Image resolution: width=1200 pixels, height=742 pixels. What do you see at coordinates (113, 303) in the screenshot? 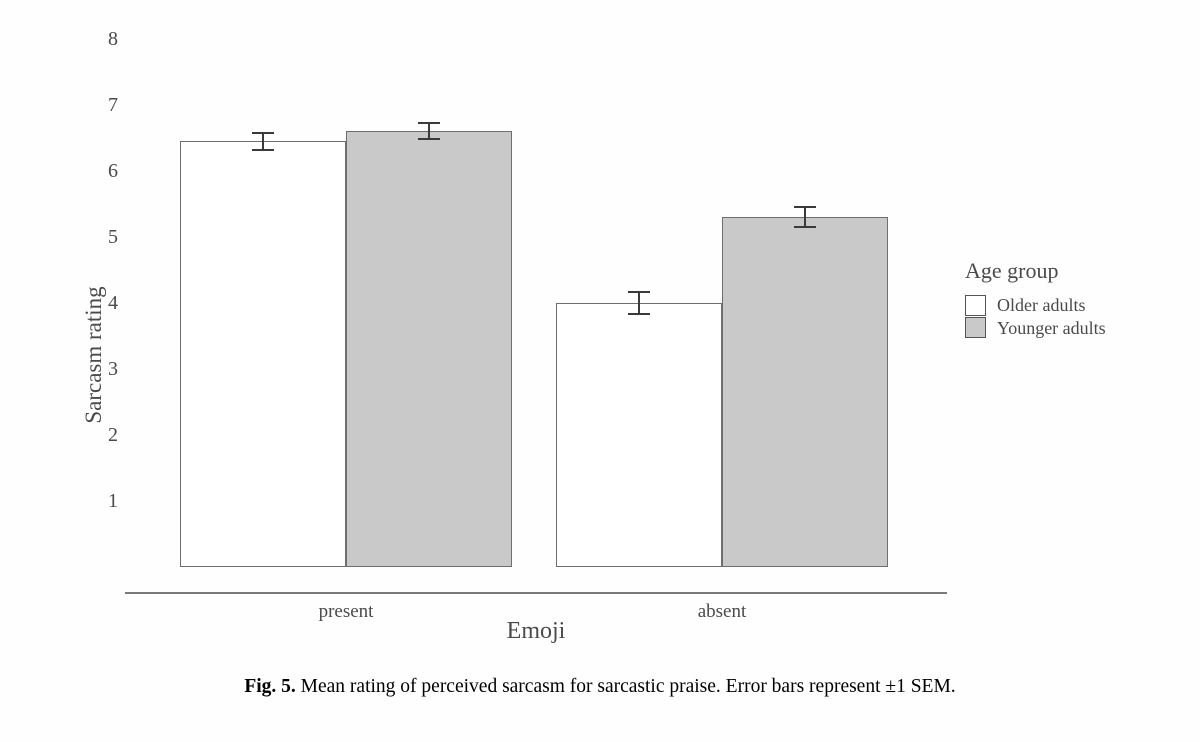
I see `y-tick-label: 4` at bounding box center [113, 303].